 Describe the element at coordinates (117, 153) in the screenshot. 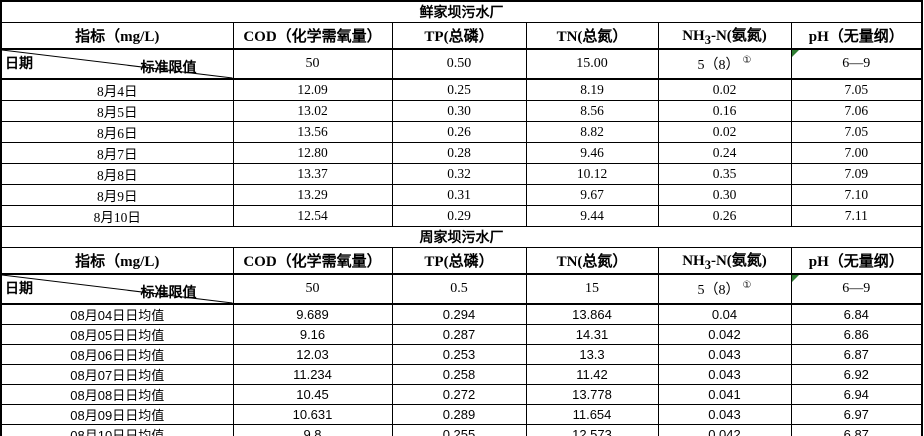

I see `cell-date: 8月7日` at that location.